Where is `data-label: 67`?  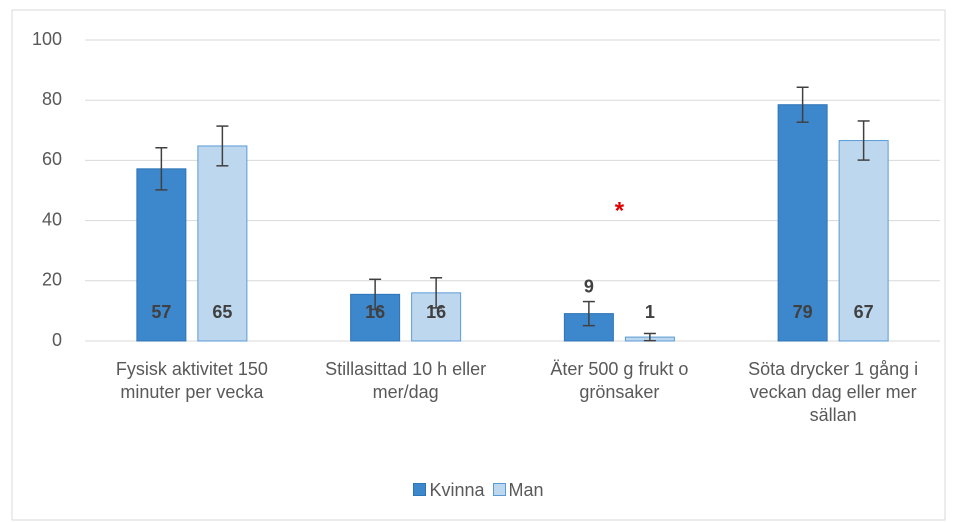 data-label: 67 is located at coordinates (864, 312).